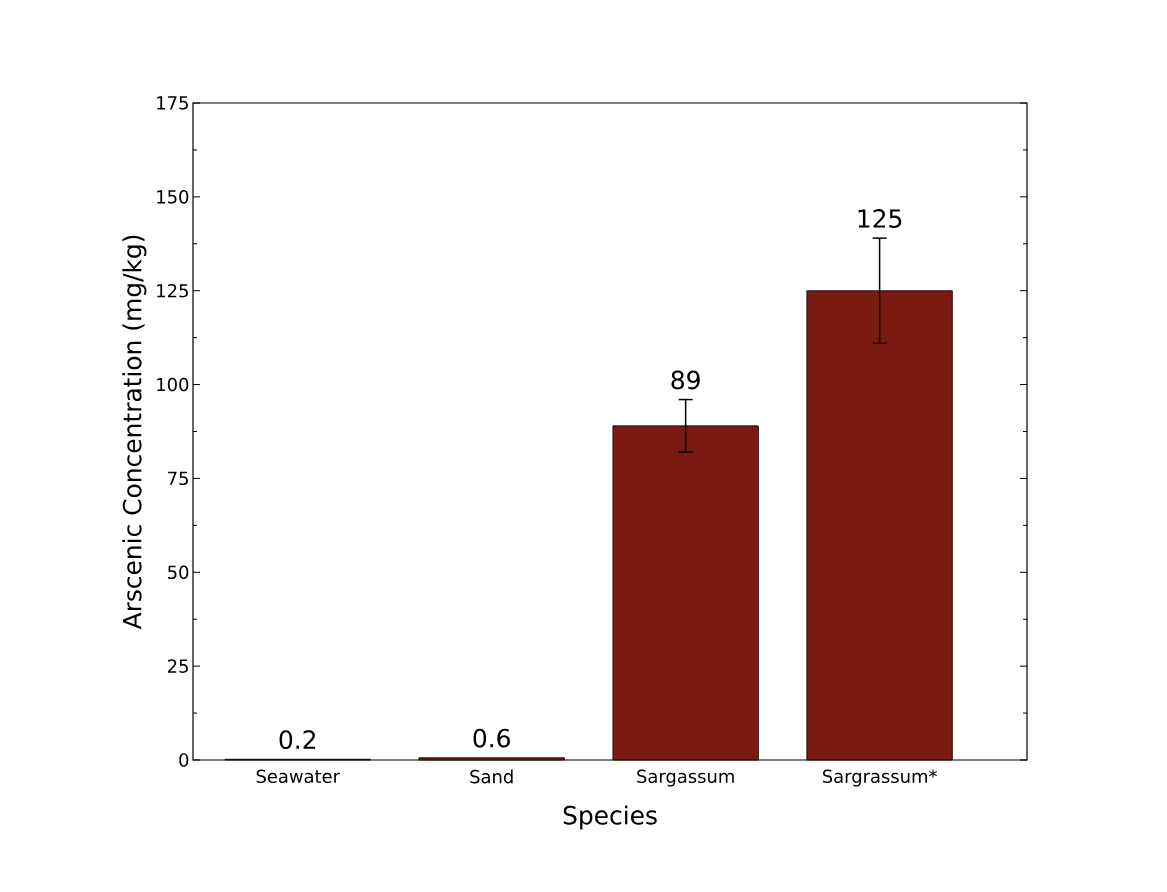 Image resolution: width=1167 pixels, height=892 pixels. What do you see at coordinates (491, 738) in the screenshot?
I see `data-label: 0.6` at bounding box center [491, 738].